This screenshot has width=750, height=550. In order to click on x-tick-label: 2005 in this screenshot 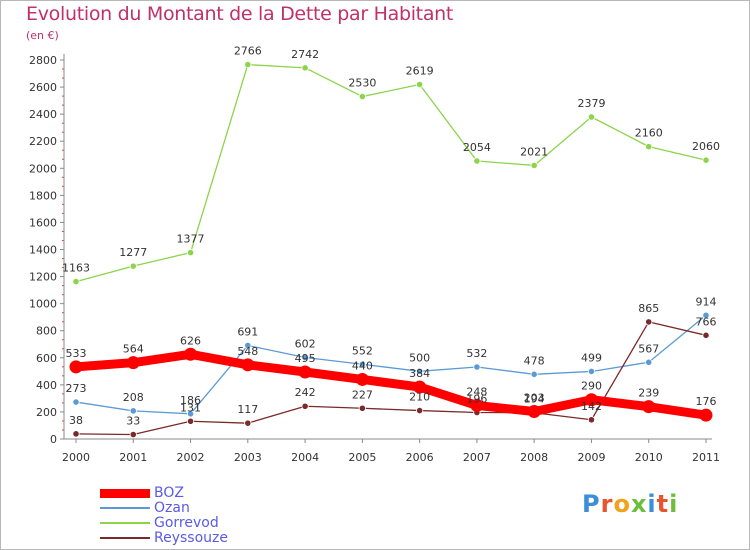, I will do `click(362, 457)`.